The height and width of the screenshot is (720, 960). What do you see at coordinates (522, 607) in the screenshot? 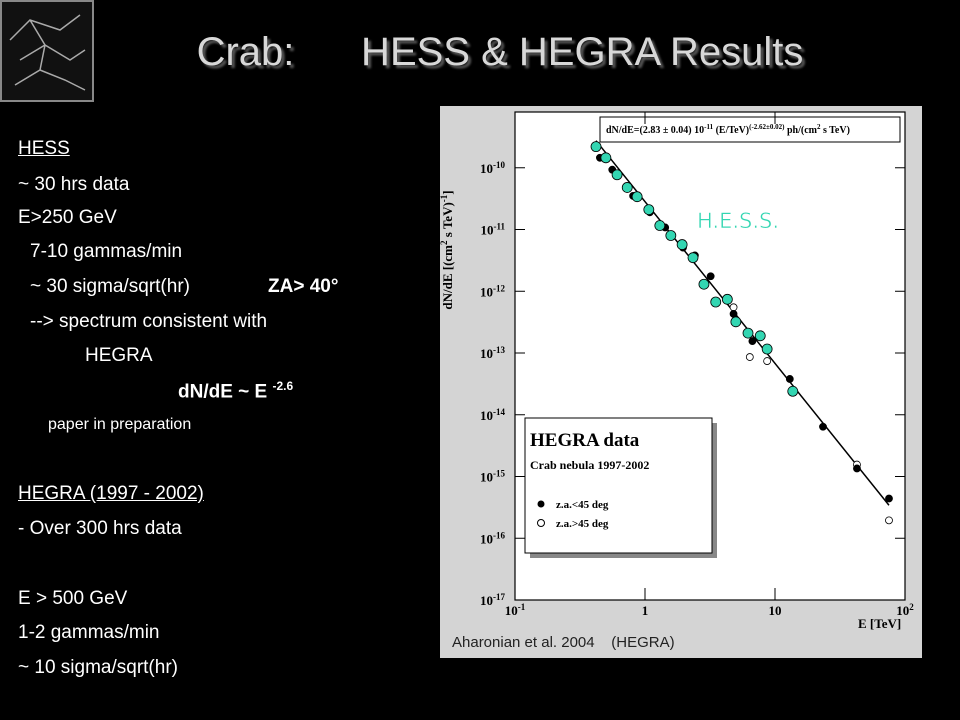
I see `tick-exponent: -1` at bounding box center [522, 607].